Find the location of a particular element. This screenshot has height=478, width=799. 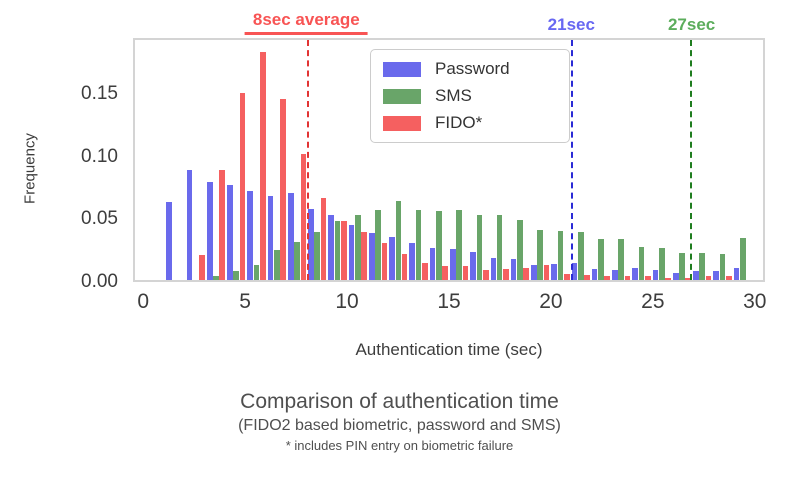

legend: Password SMS FIDO* is located at coordinates (470, 96).